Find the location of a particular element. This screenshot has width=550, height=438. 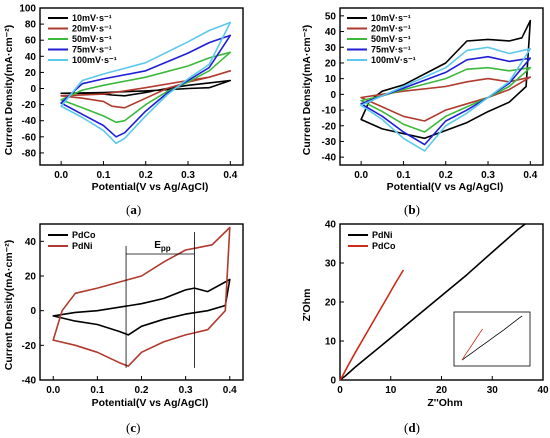

panel-a-label-part: ) is located at coordinates (139, 209).